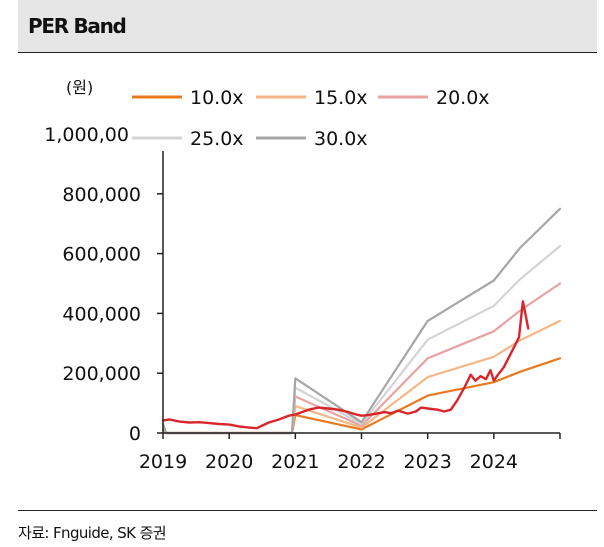  What do you see at coordinates (101, 195) in the screenshot?
I see `y-tick-label: 800,000` at bounding box center [101, 195].